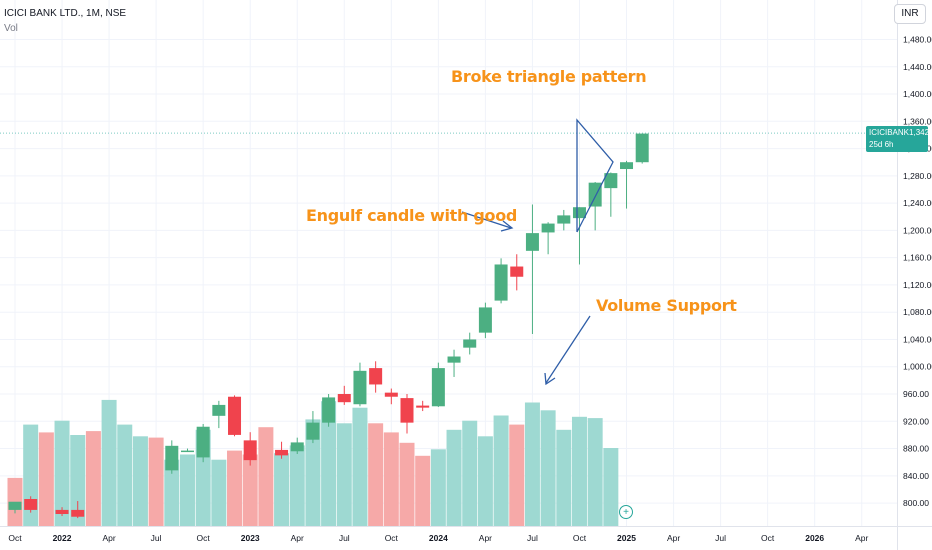  What do you see at coordinates (917, 40) in the screenshot?
I see `y-tick-label: 1,480.00` at bounding box center [917, 40].